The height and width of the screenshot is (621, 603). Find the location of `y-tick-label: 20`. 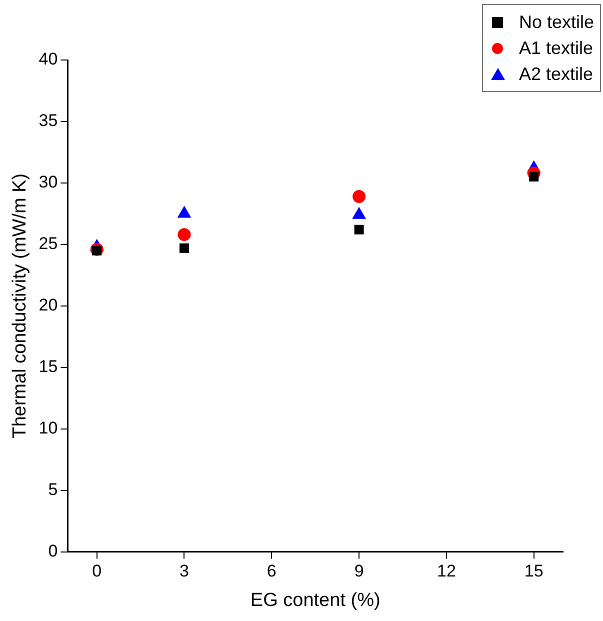

y-tick-label: 20 is located at coordinates (48, 305).